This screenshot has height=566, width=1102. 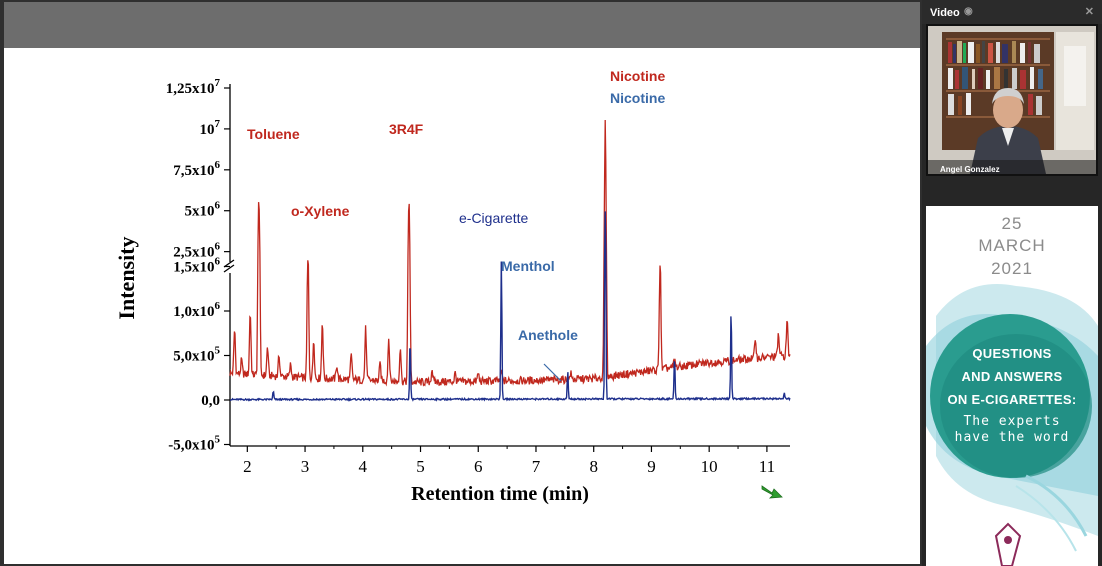 What do you see at coordinates (528, 266) in the screenshot?
I see `annotation-menthol: Menthol` at bounding box center [528, 266].